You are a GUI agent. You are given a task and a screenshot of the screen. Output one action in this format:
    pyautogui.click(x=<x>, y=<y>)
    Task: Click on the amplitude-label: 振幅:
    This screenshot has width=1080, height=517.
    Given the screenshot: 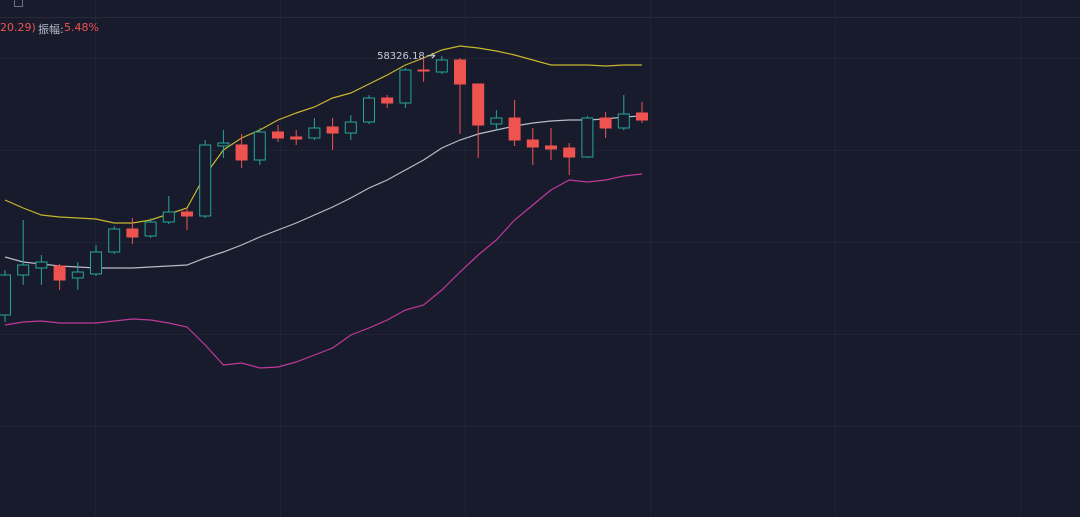 What is the action you would take?
    pyautogui.click(x=51, y=29)
    